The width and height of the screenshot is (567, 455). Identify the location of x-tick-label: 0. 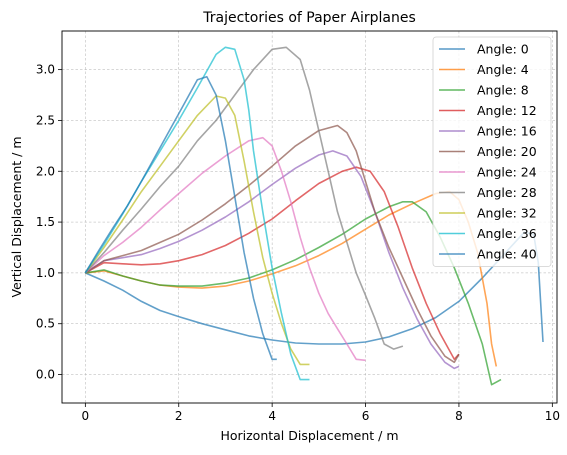
(86, 416).